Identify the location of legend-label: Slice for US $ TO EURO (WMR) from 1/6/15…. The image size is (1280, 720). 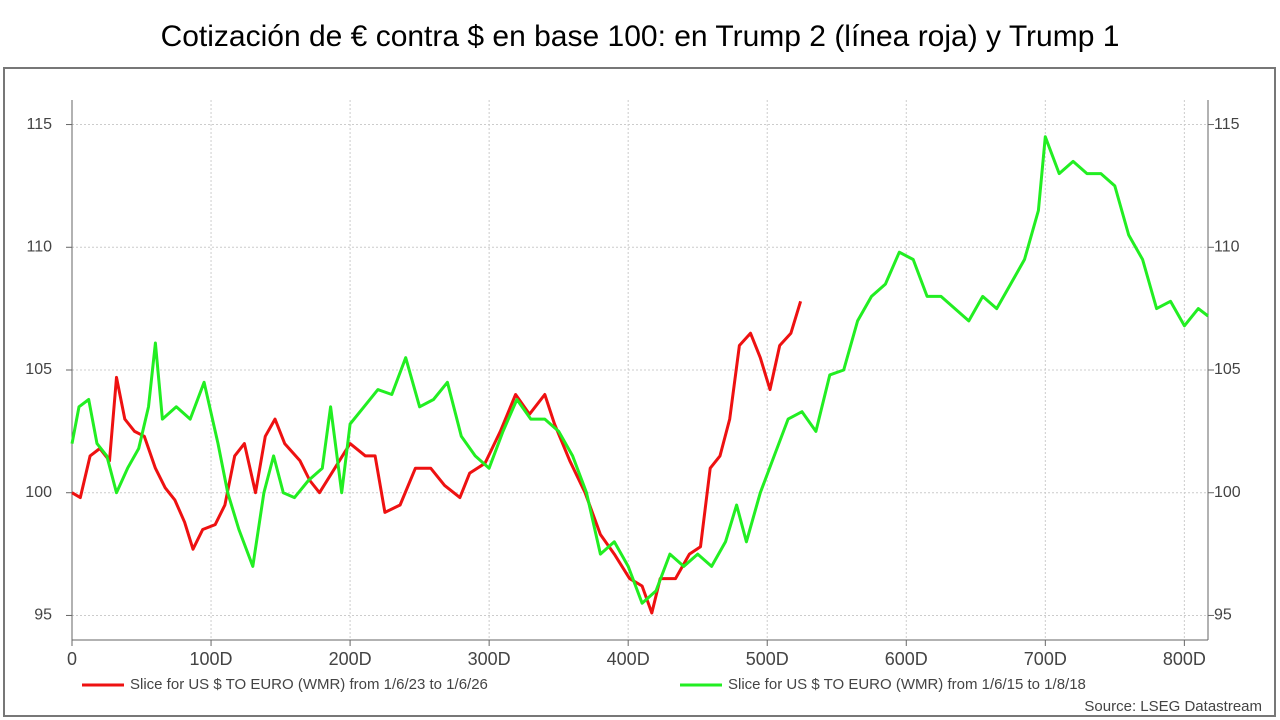
(907, 684).